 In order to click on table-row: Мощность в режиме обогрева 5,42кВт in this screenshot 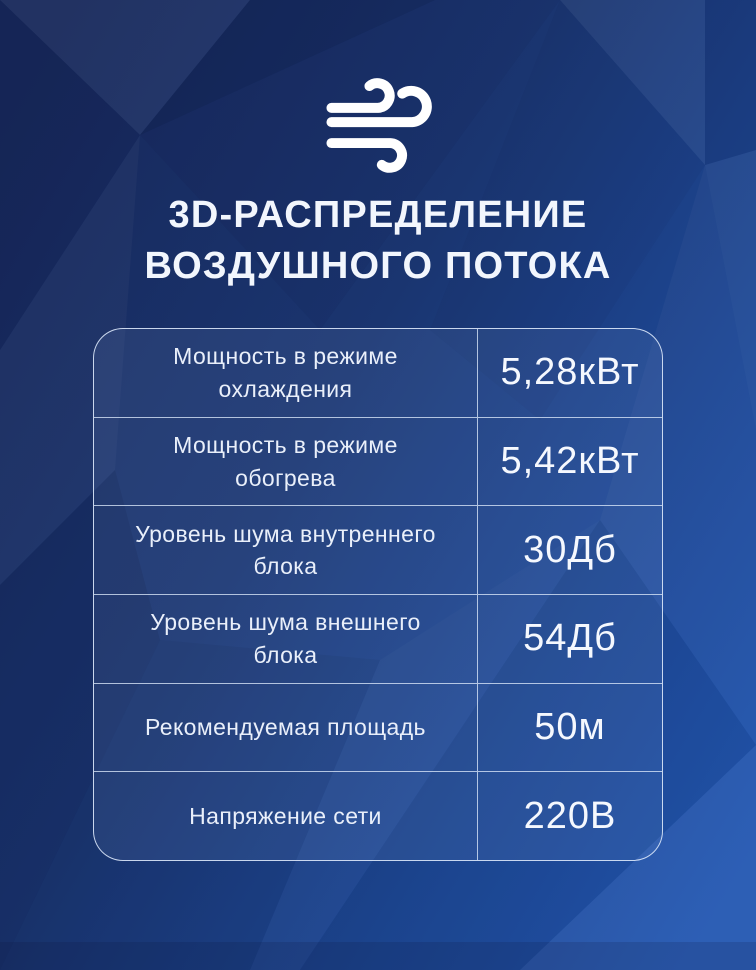, I will do `click(378, 461)`.